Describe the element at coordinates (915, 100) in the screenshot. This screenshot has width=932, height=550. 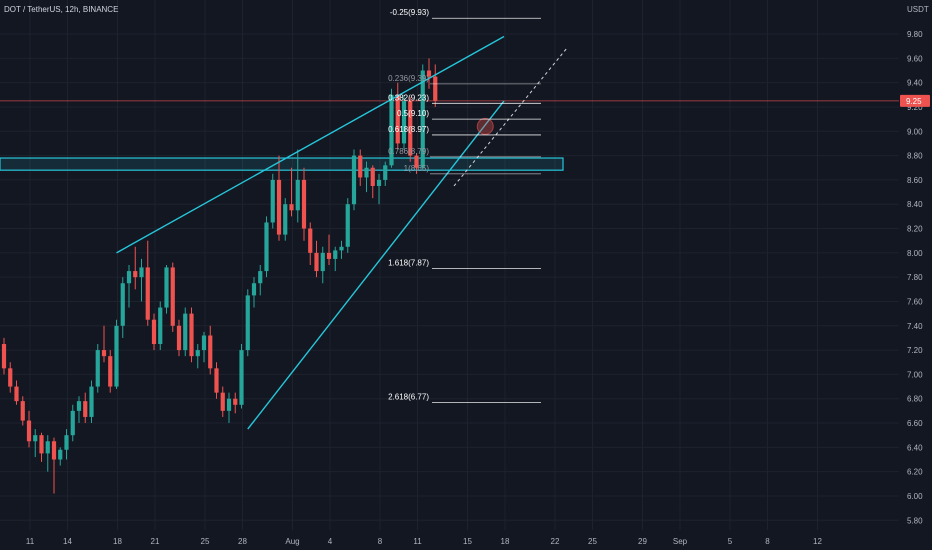
I see `current-price-badge` at that location.